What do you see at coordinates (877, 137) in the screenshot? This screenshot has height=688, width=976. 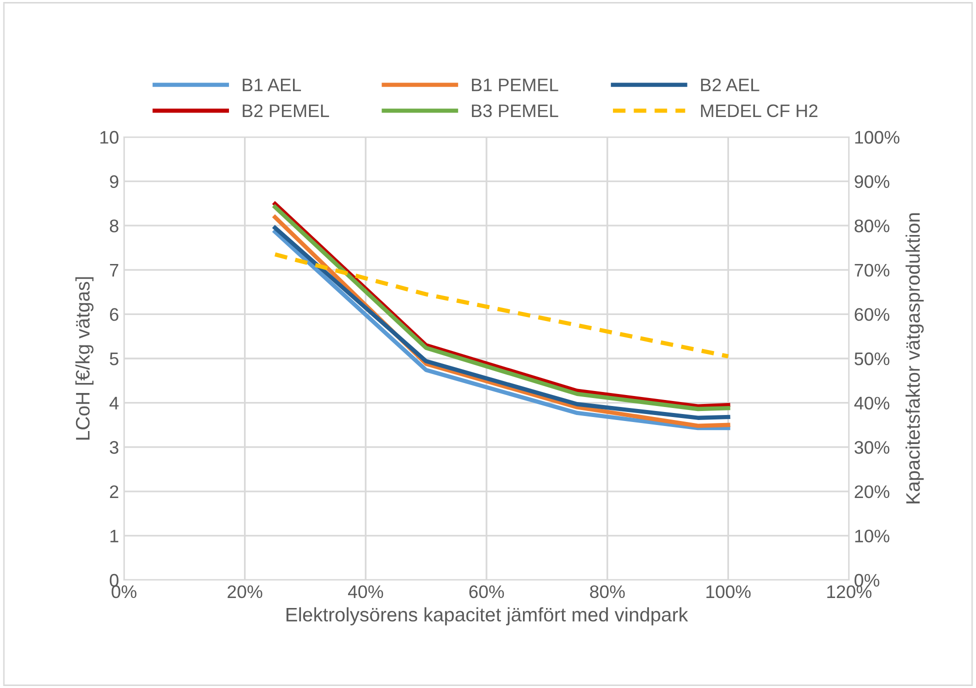 I see `y2-tick-label: 100%` at bounding box center [877, 137].